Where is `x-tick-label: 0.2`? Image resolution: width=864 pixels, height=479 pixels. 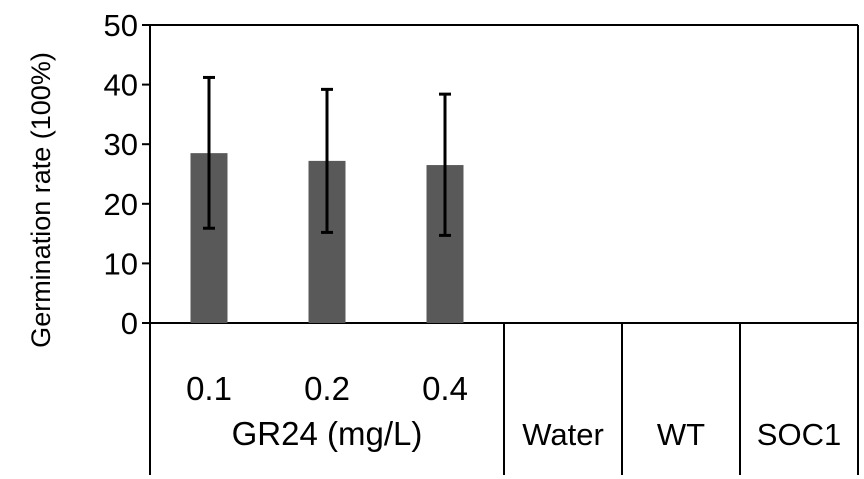 x-tick-label: 0.2 is located at coordinates (327, 388).